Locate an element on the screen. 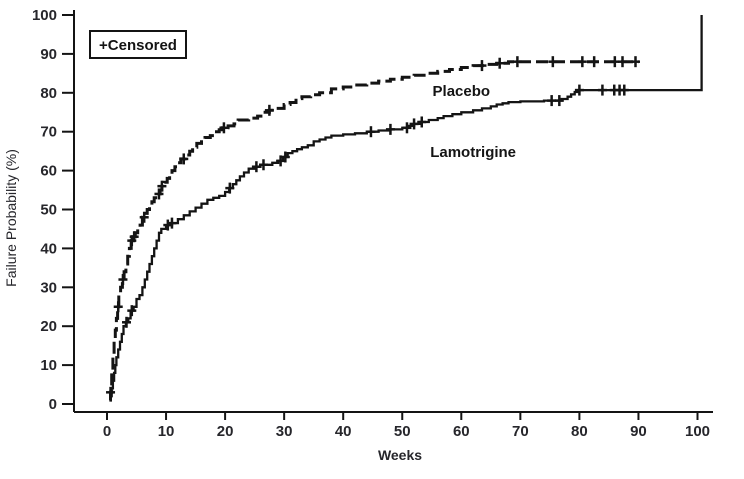 The height and width of the screenshot is (479, 744). y-axis-title: Failure Probability (%) is located at coordinates (11, 218).